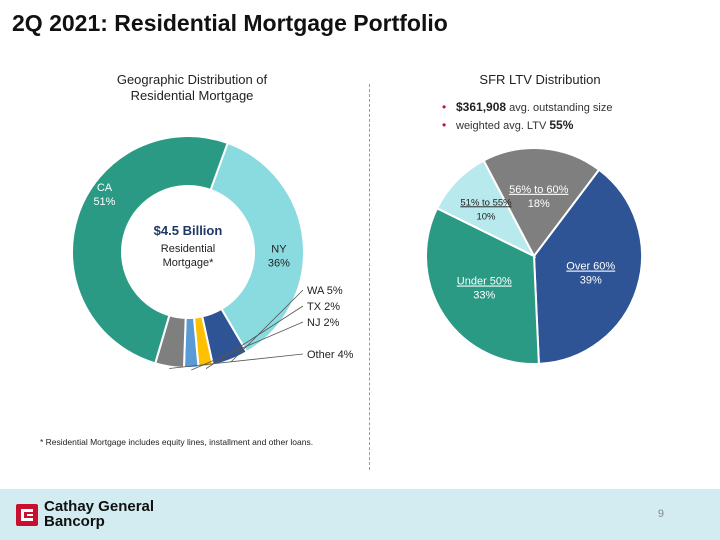  Describe the element at coordinates (481, 107) in the screenshot. I see `avg-size-value: $361,908` at that location.